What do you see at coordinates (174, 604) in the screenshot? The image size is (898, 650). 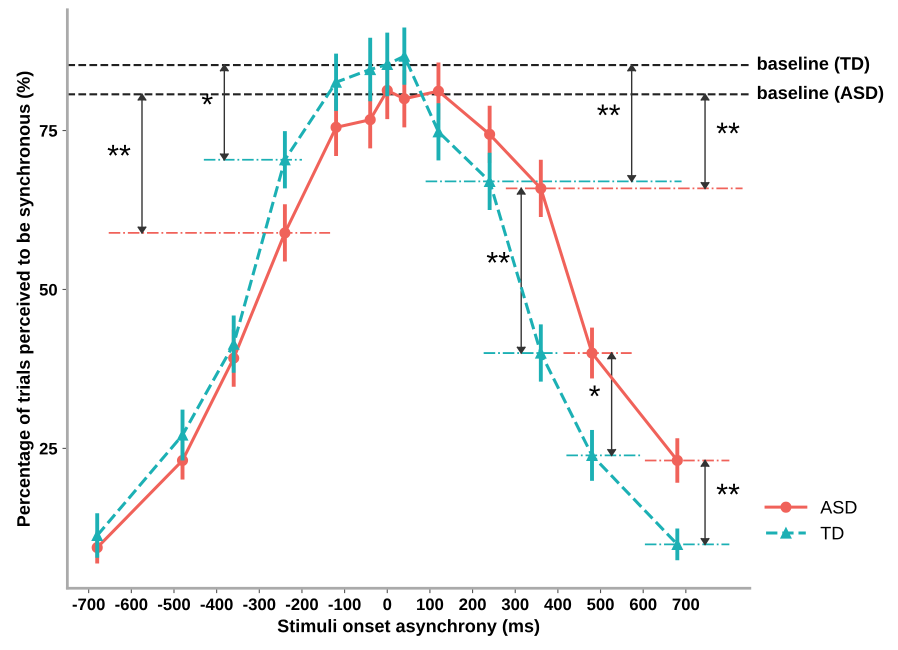 I see `x-tick-label: -500` at bounding box center [174, 604].